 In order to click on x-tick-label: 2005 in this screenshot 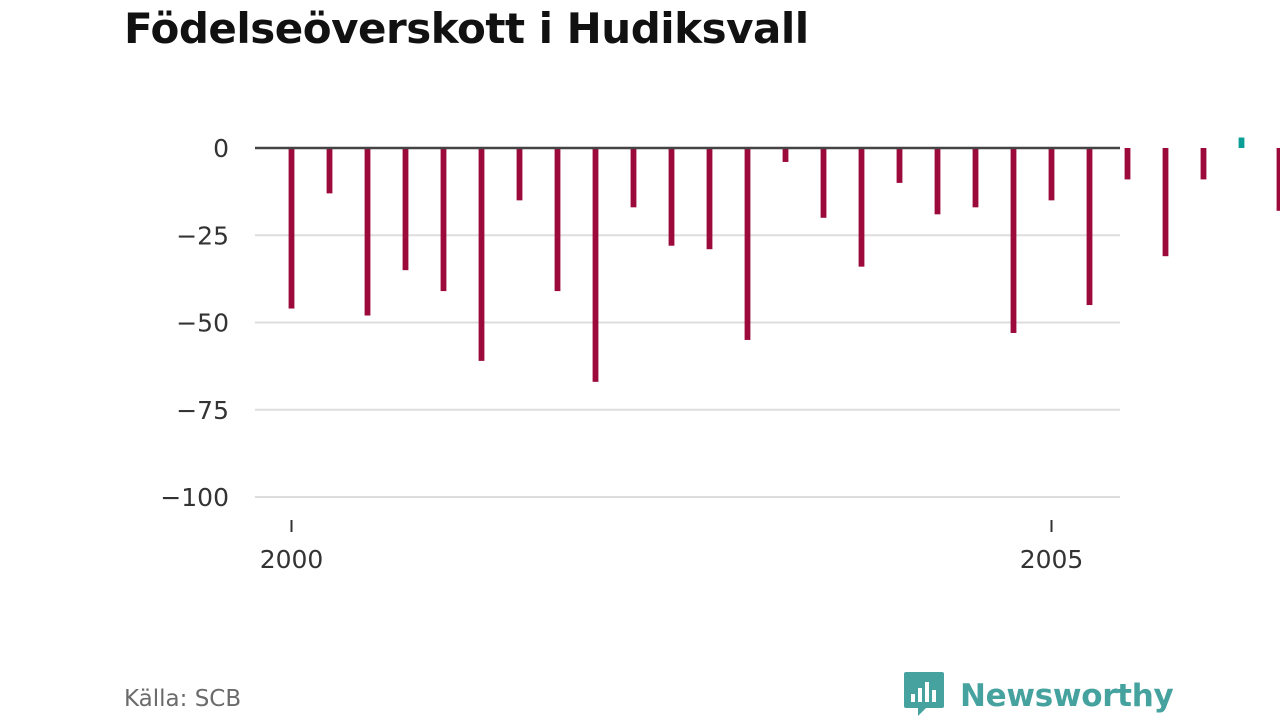, I will do `click(1052, 559)`.